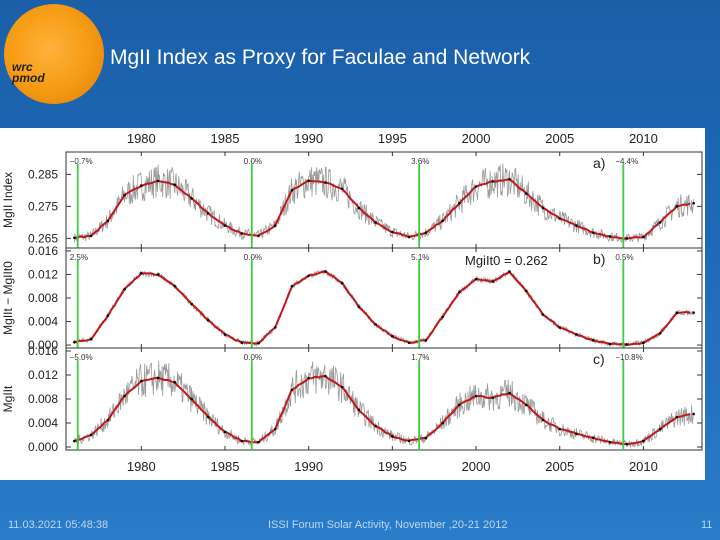  What do you see at coordinates (43, 251) in the screenshot?
I see `y-tick-label: 0.016` at bounding box center [43, 251].